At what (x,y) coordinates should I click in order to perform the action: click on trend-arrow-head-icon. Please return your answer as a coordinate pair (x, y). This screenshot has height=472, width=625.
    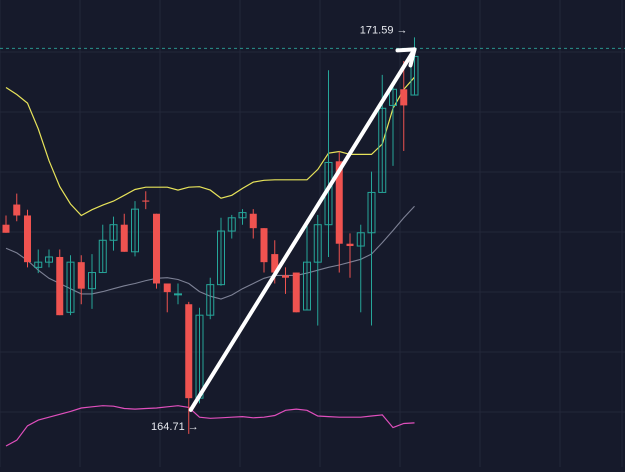
    Looking at the image, I should click on (406, 57).